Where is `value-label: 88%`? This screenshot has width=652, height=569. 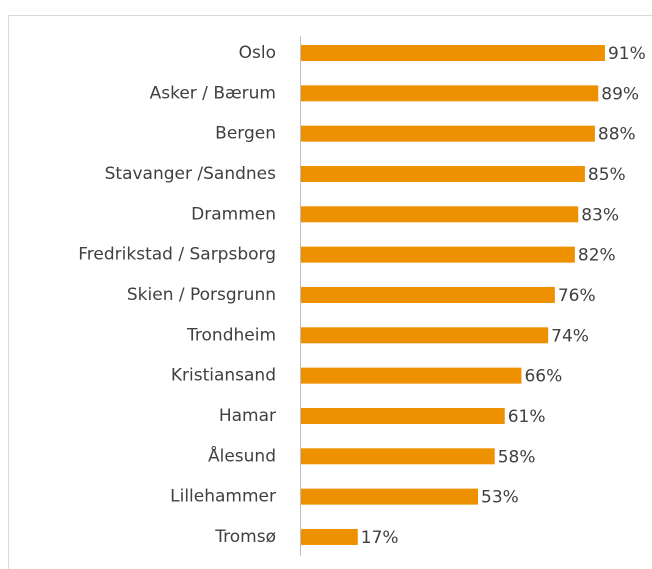 value-label: 88% is located at coordinates (617, 135).